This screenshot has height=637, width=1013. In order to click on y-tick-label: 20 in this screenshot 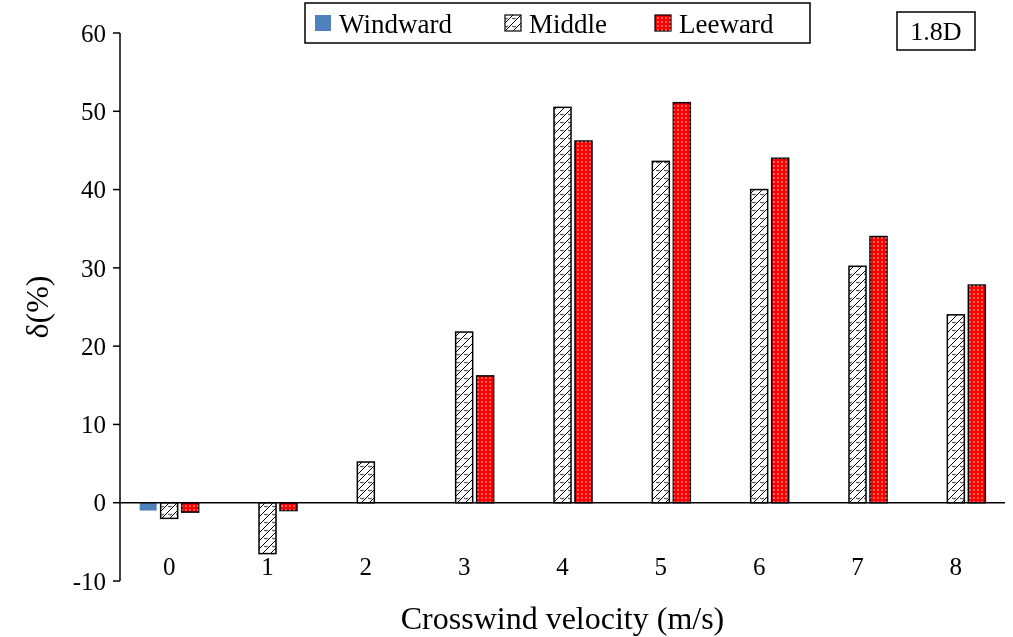, I will do `click(93, 346)`.